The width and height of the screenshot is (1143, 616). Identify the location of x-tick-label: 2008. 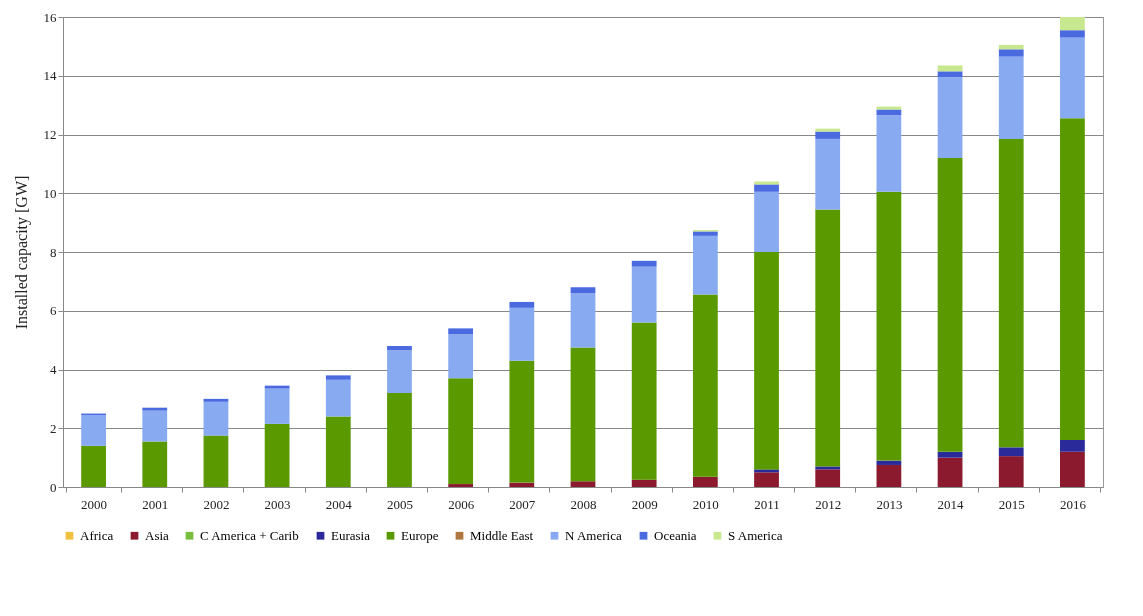
(583, 504).